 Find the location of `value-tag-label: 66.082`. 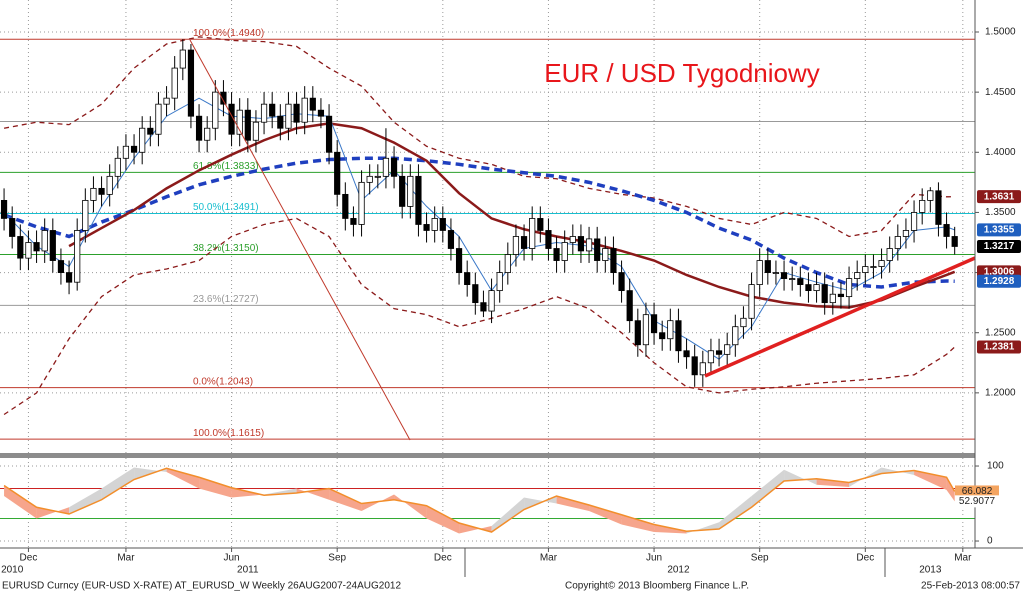

value-tag-label: 66.082 is located at coordinates (977, 491).